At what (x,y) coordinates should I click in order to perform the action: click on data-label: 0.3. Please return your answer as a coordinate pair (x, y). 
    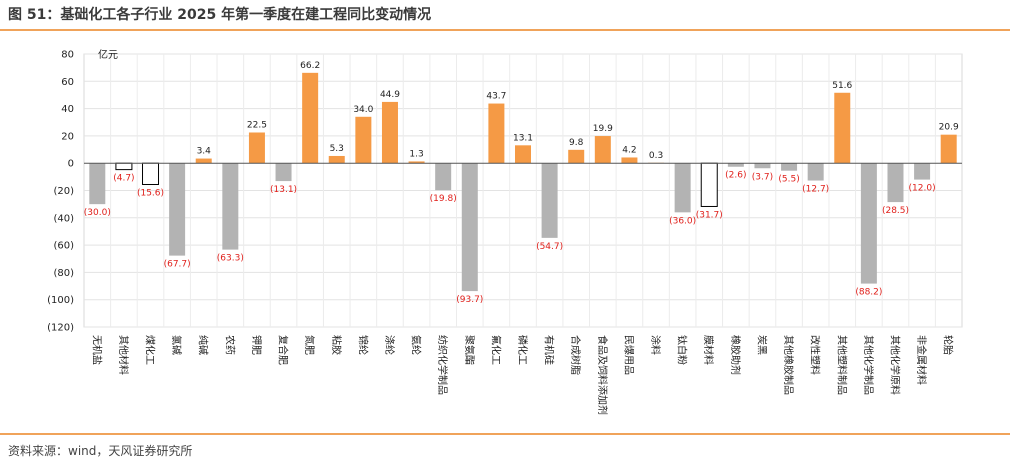
    Looking at the image, I should click on (656, 156).